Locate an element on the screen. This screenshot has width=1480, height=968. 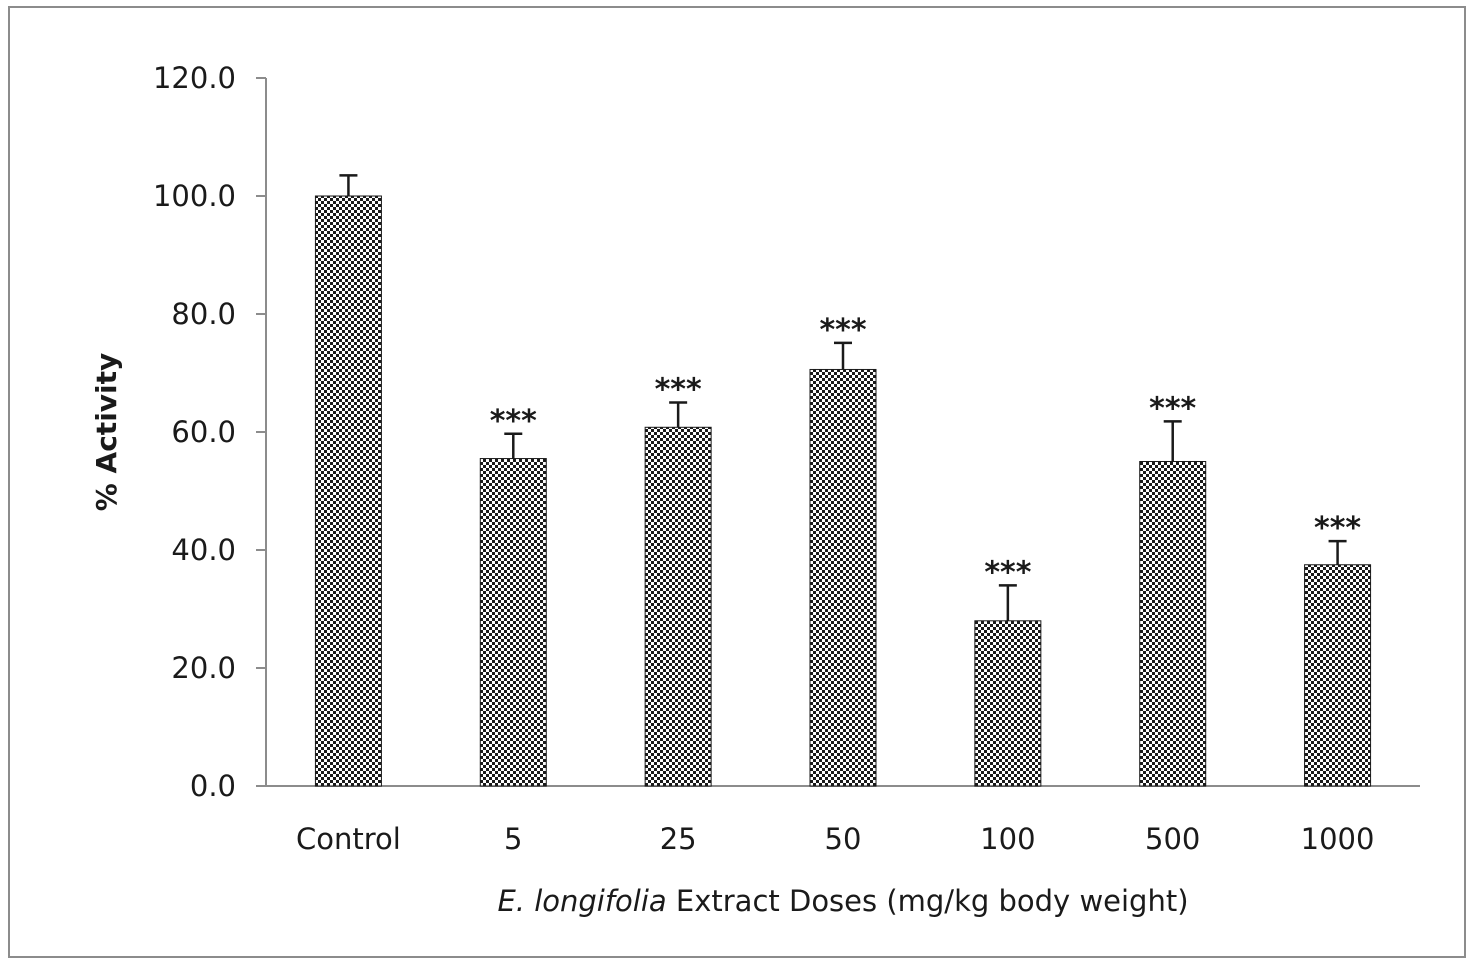
x-tick-label: 5 is located at coordinates (513, 839).